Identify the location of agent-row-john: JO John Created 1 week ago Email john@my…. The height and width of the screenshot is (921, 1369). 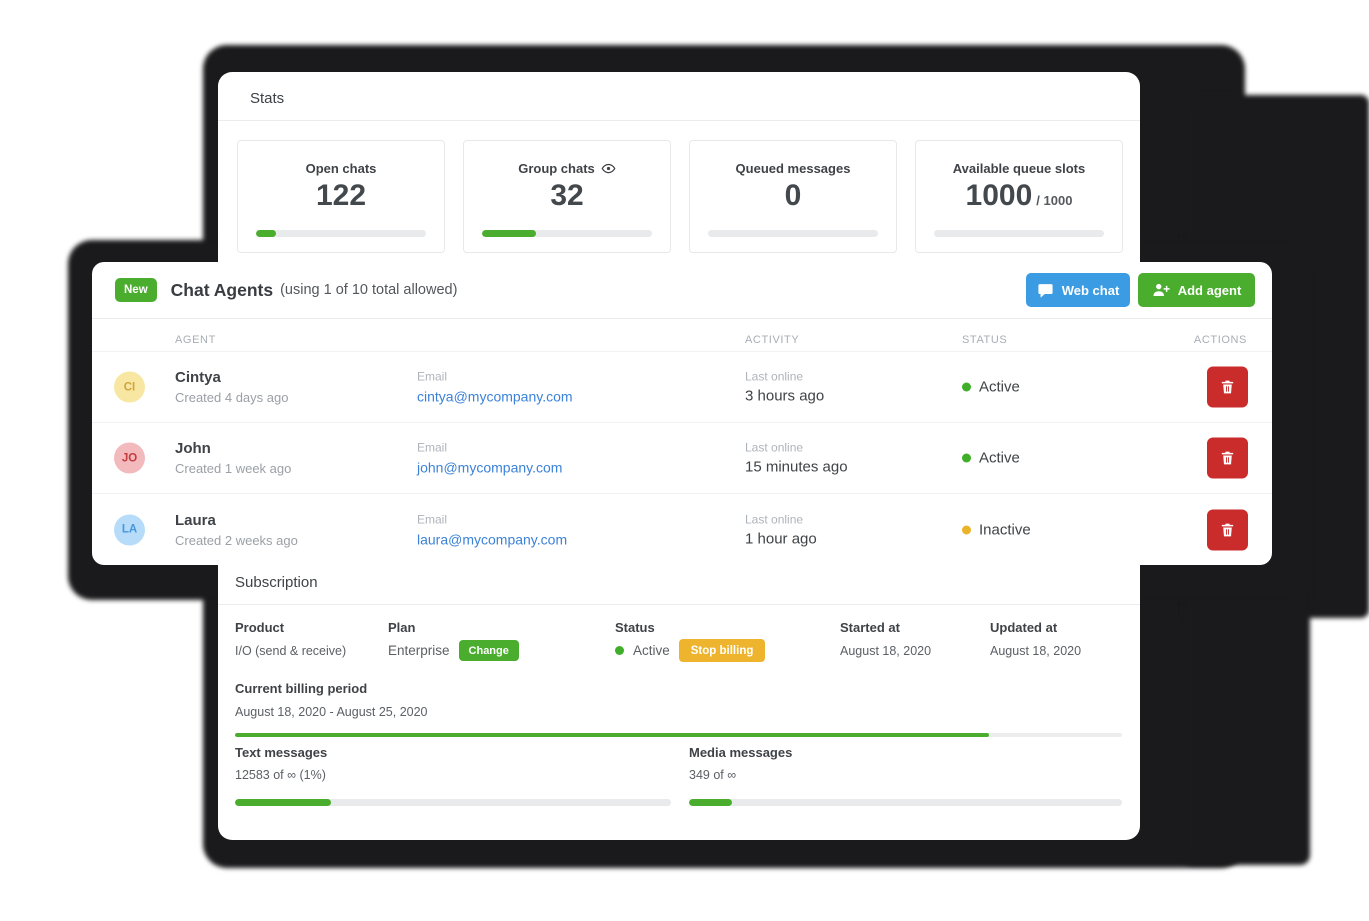
(682, 457).